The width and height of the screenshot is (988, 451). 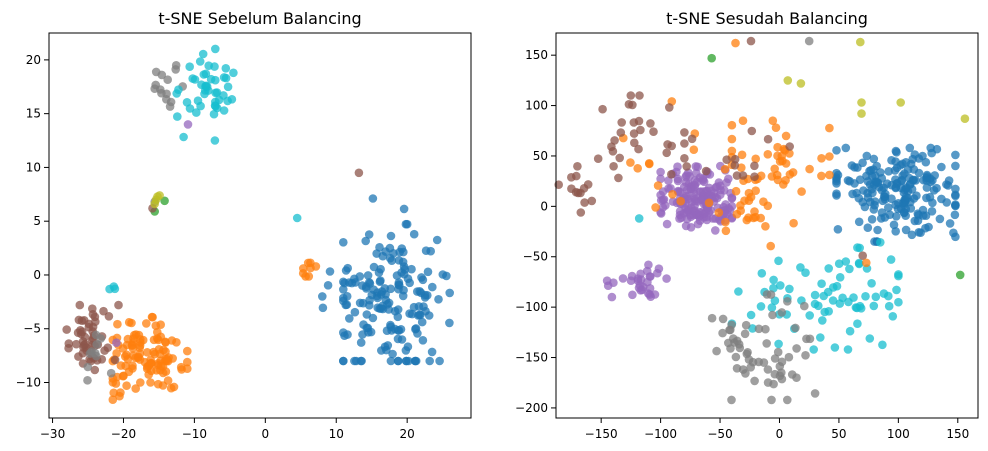 I want to click on right-y-tick-label: 50, so click(x=540, y=156).